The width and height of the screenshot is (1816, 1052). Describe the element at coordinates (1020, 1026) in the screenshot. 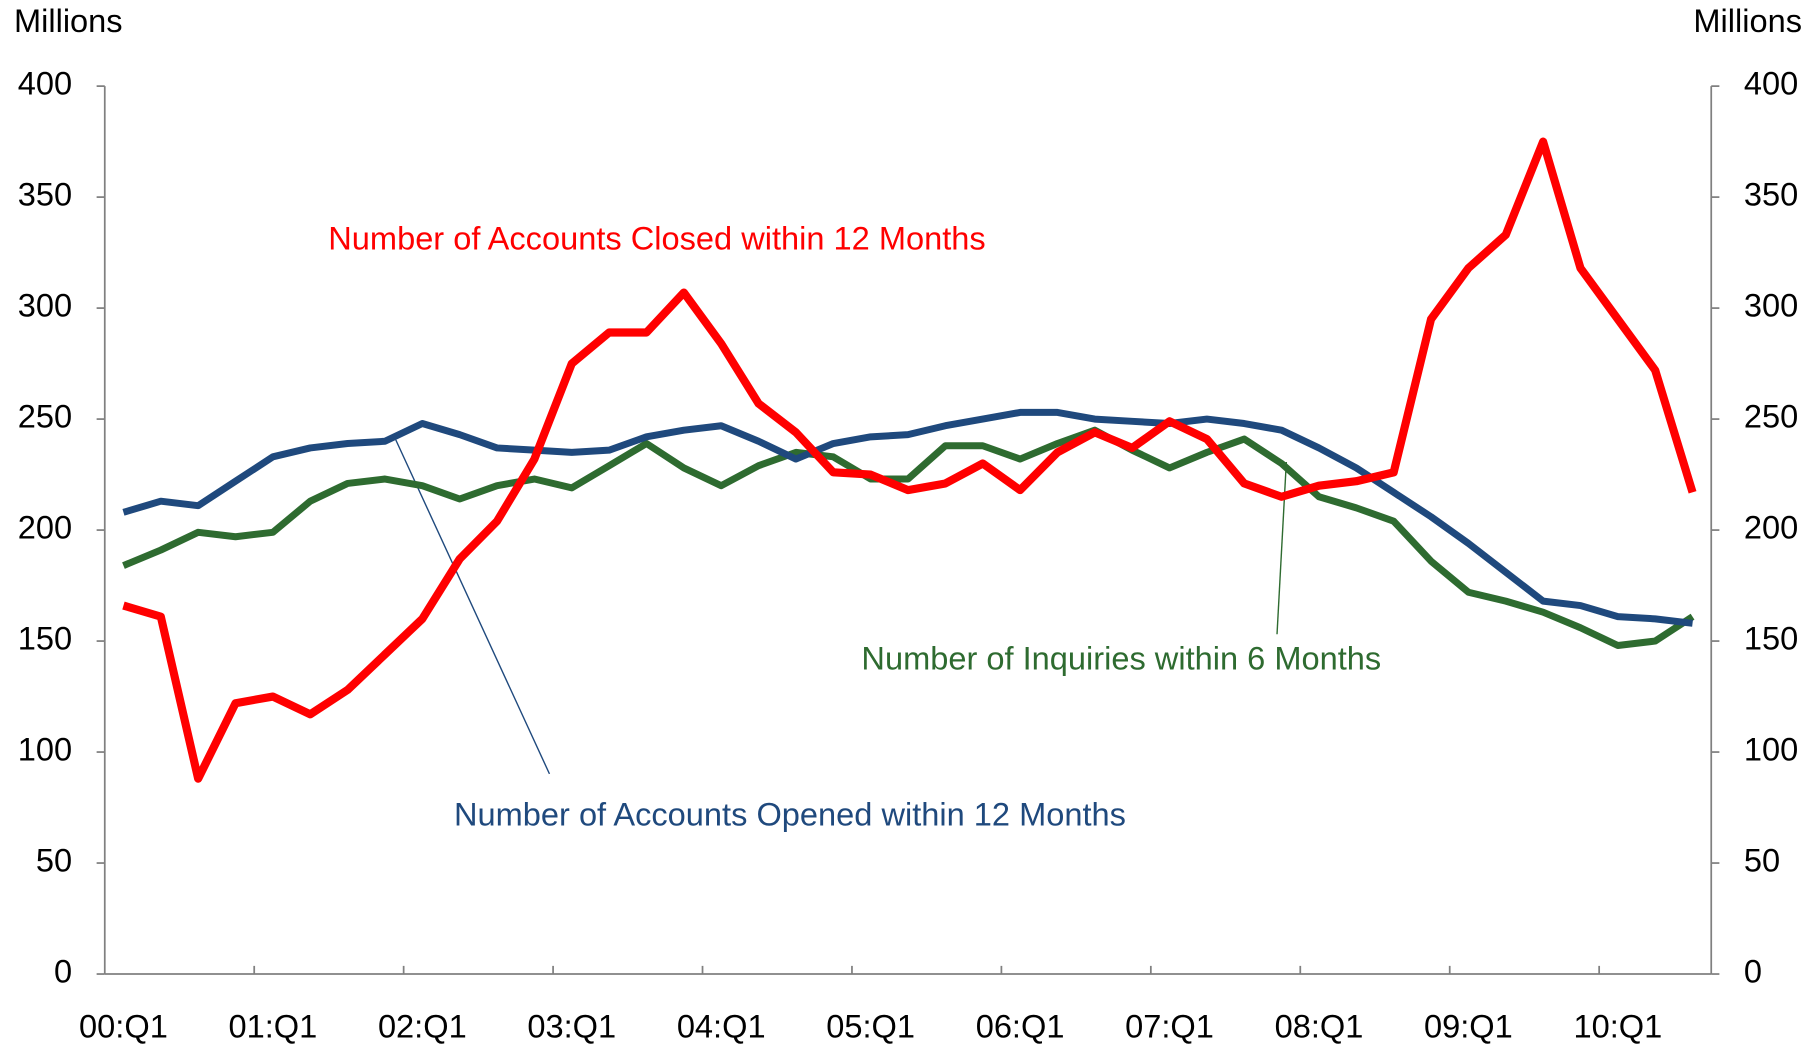

I see `x-tick-label: 06:Q1` at that location.